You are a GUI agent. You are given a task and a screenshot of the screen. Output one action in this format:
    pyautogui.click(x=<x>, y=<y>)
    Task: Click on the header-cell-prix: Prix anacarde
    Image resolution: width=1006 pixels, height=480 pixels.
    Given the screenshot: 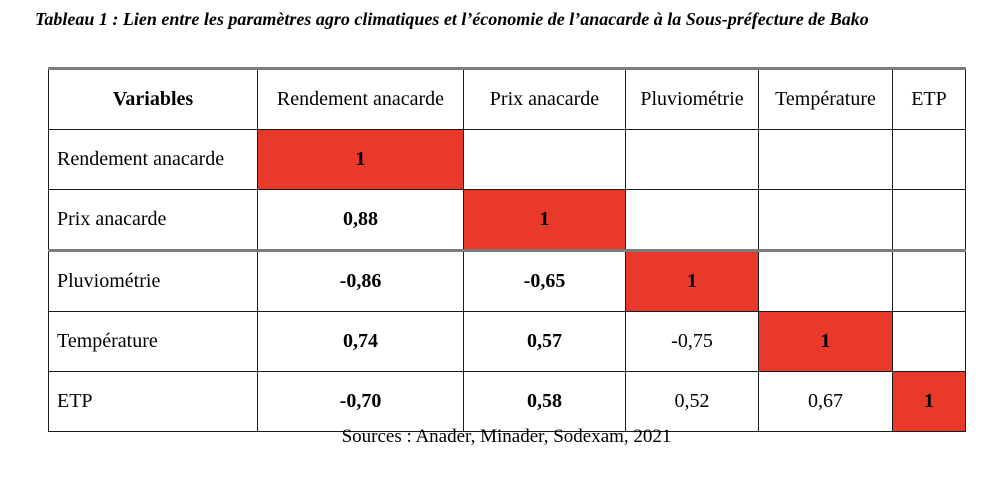 What is the action you would take?
    pyautogui.click(x=544, y=98)
    